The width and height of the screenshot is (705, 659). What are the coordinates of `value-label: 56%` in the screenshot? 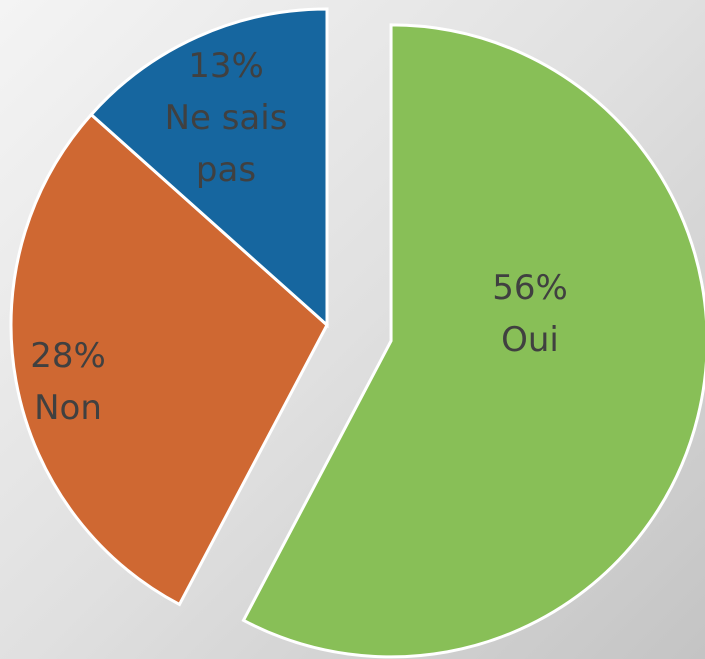 It's located at (530, 288).